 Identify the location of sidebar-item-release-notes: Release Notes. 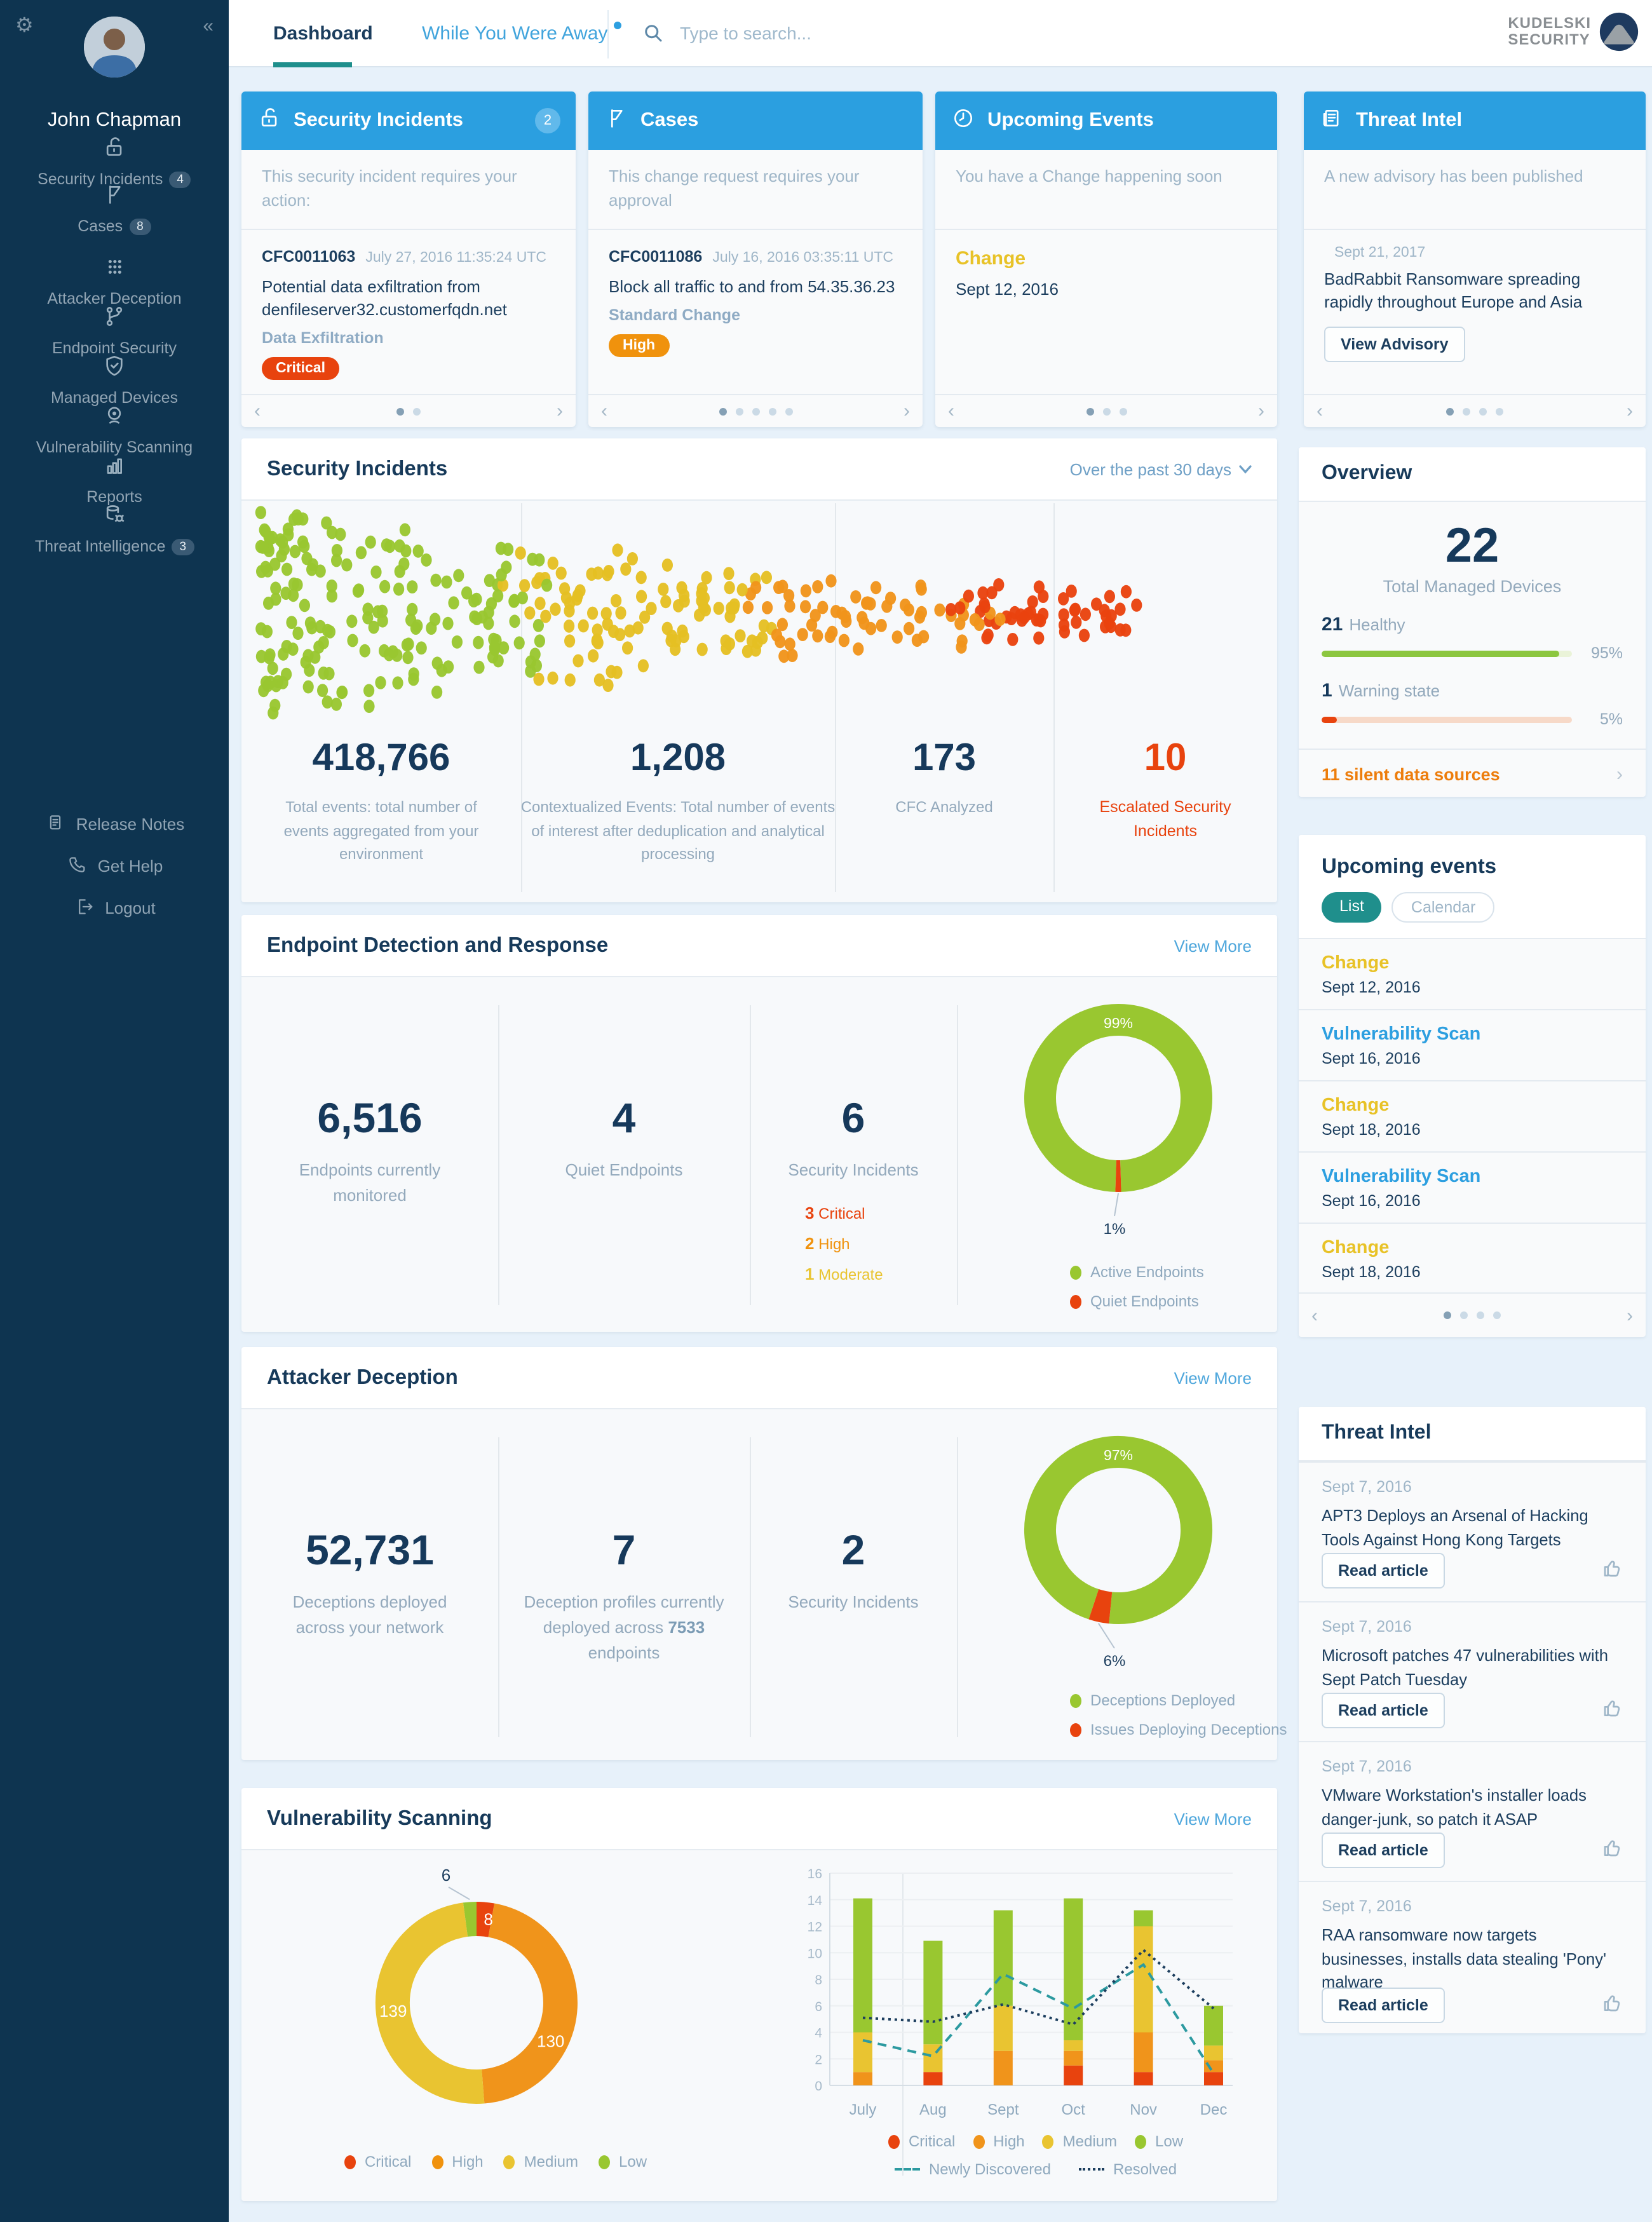
(115, 824).